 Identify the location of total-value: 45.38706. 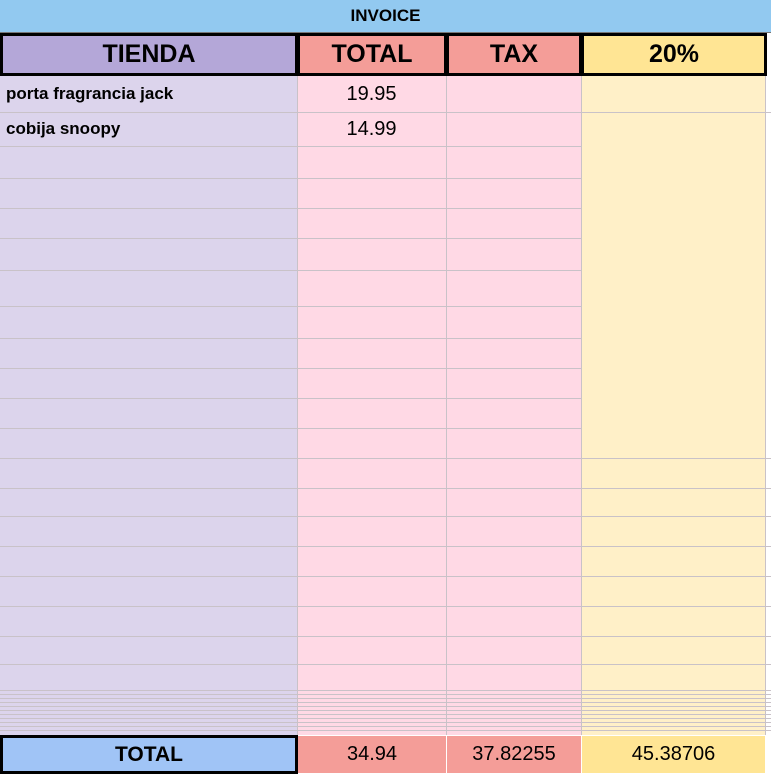
(673, 754).